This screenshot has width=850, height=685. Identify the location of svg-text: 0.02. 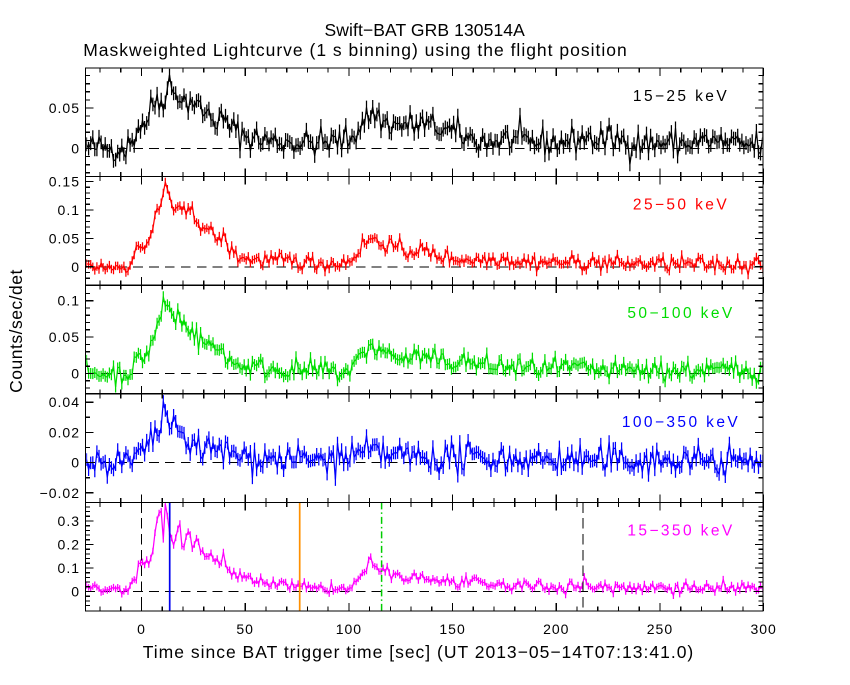
(64, 432).